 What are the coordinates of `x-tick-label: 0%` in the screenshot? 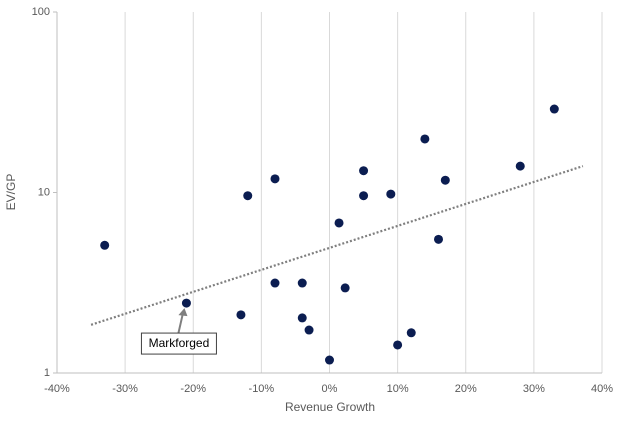 It's located at (330, 389).